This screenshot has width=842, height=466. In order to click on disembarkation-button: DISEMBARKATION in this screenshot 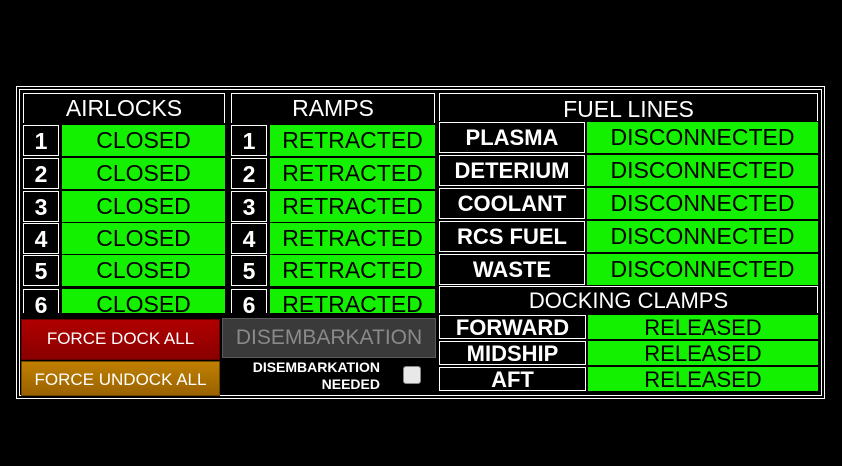, I will do `click(329, 338)`.